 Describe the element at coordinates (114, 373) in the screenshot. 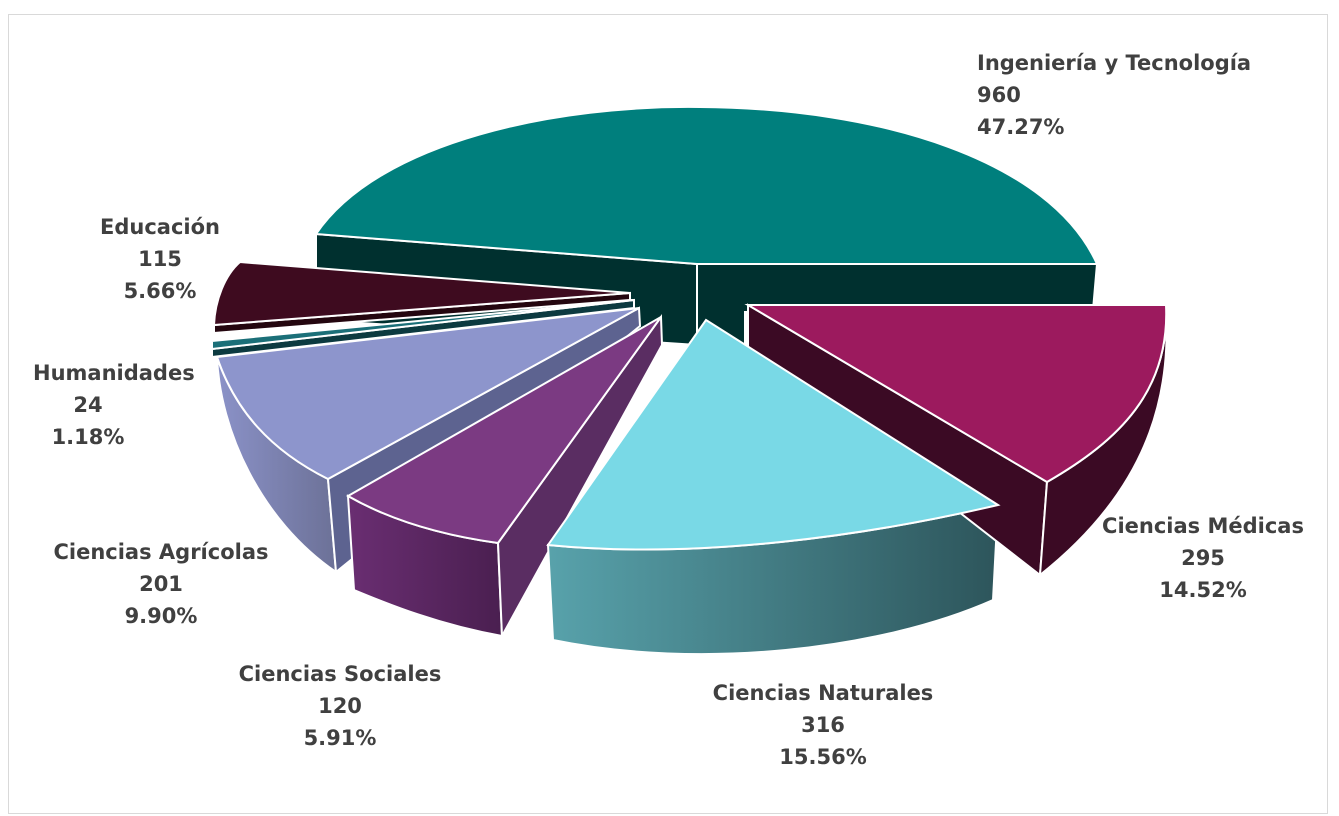

I see `label-name: Humanidades` at that location.